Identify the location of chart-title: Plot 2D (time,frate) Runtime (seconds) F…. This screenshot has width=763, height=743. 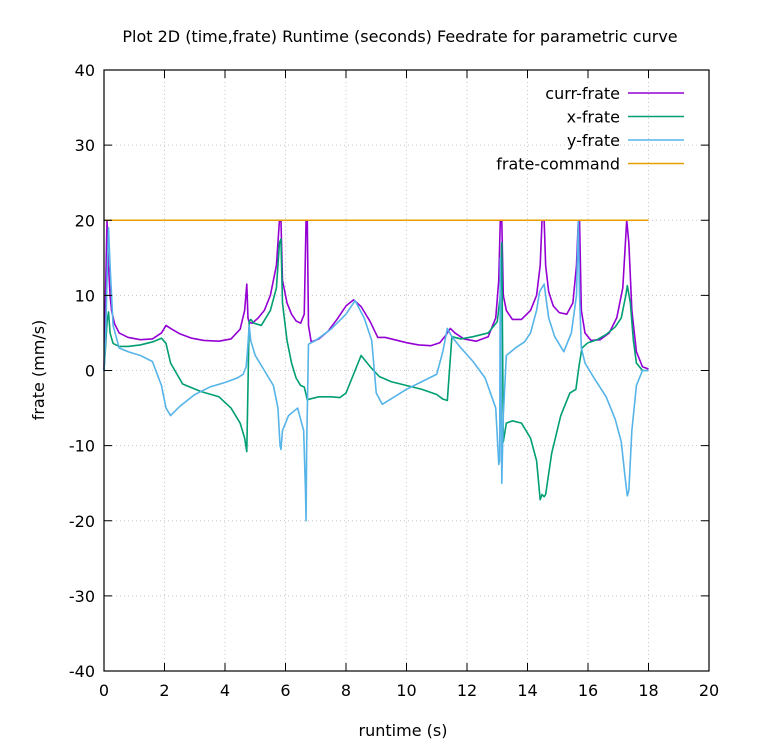
(399, 36).